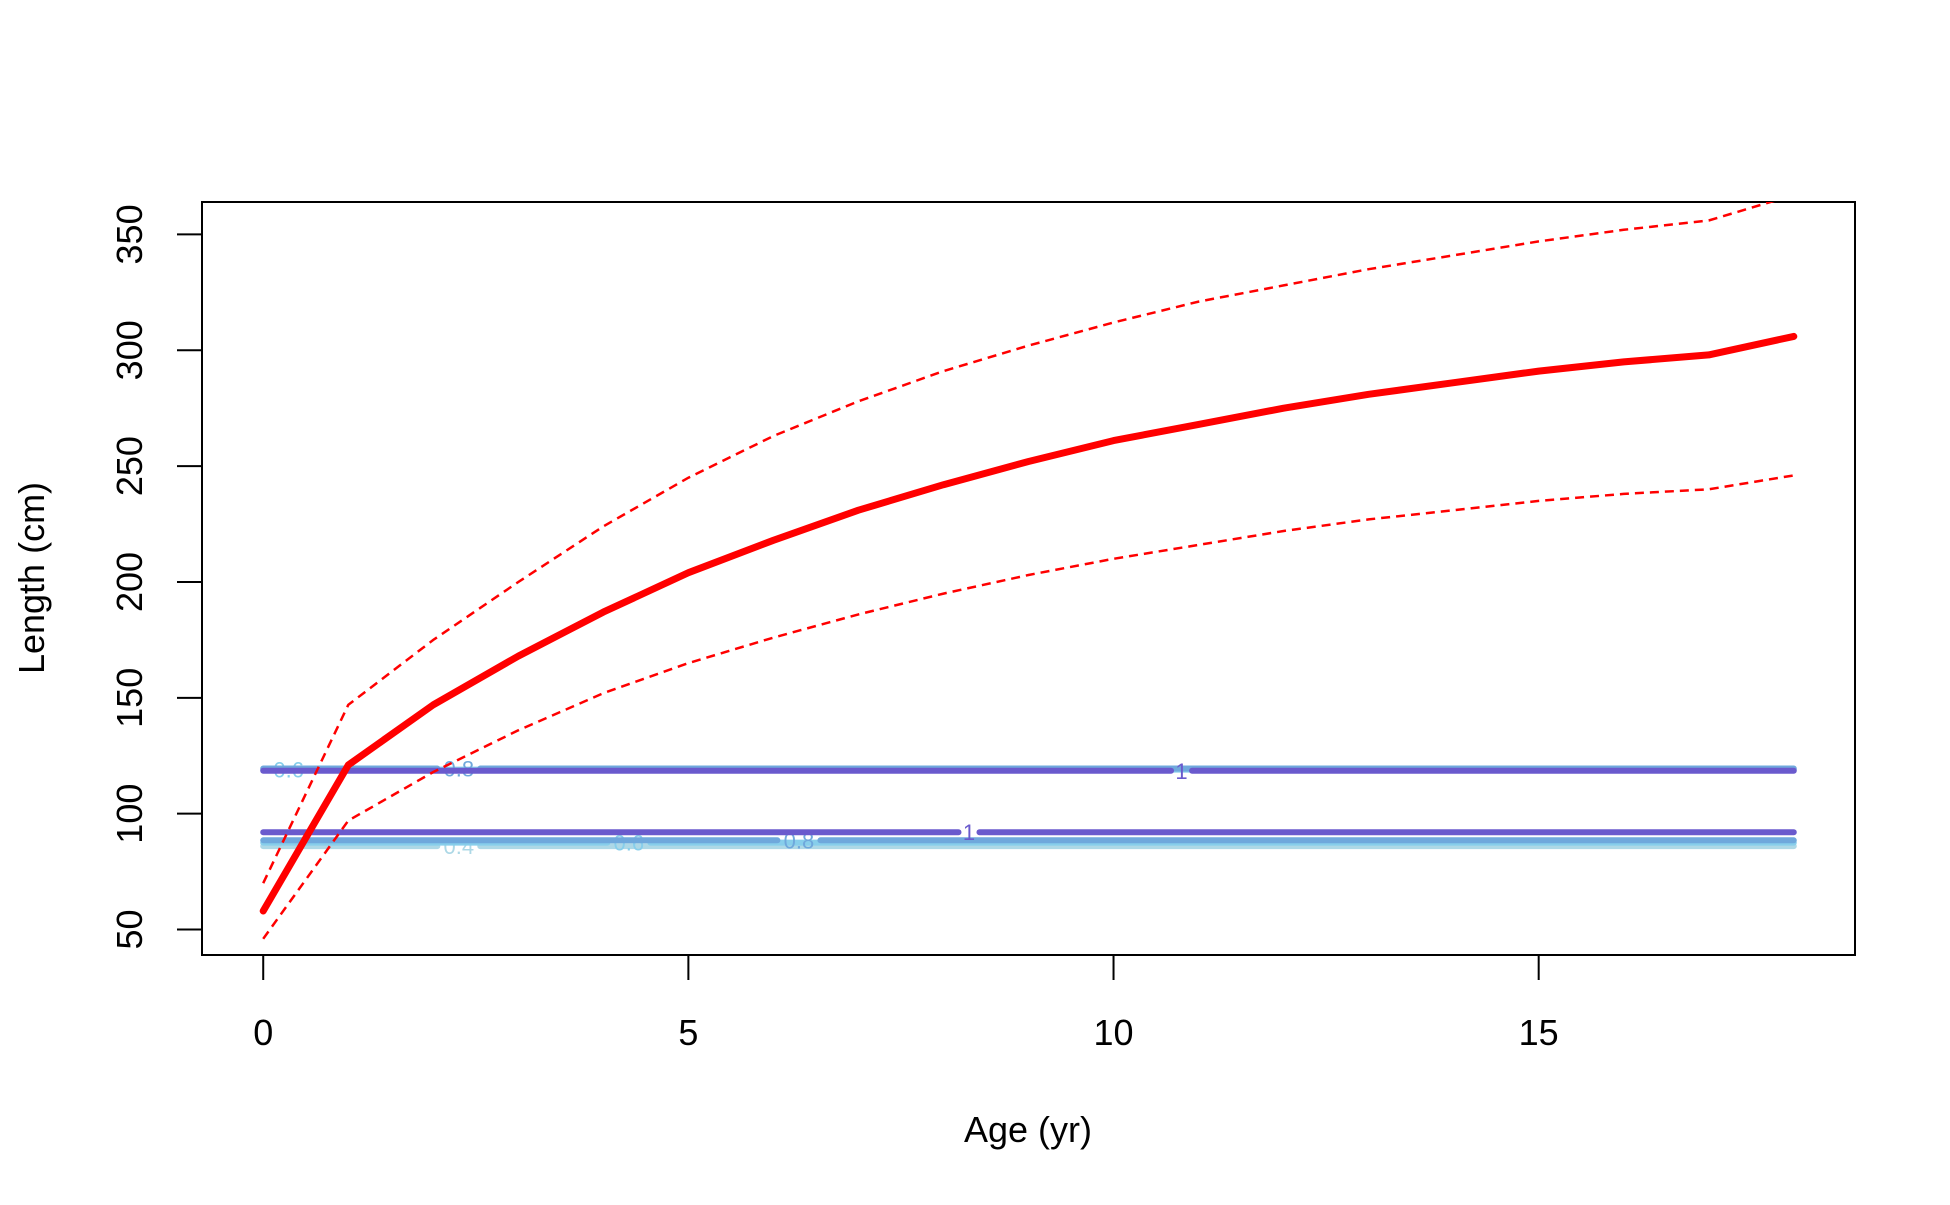  I want to click on y-tick-label: 100, so click(129, 814).